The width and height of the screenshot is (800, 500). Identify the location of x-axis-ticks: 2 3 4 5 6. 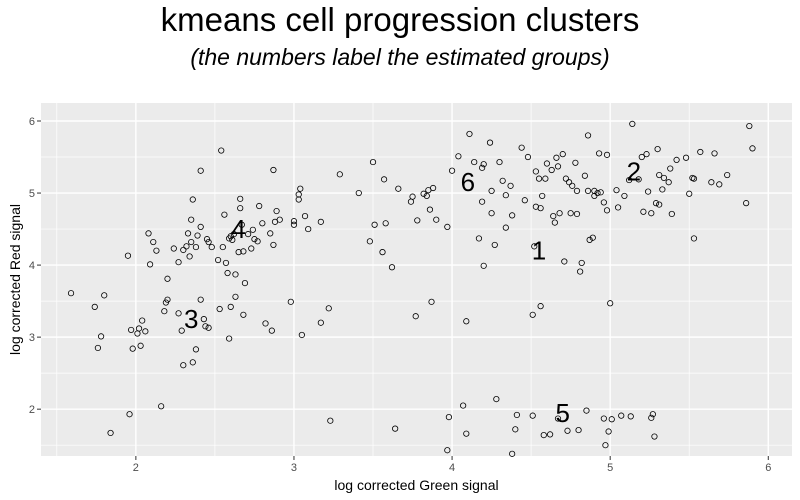
(452, 465).